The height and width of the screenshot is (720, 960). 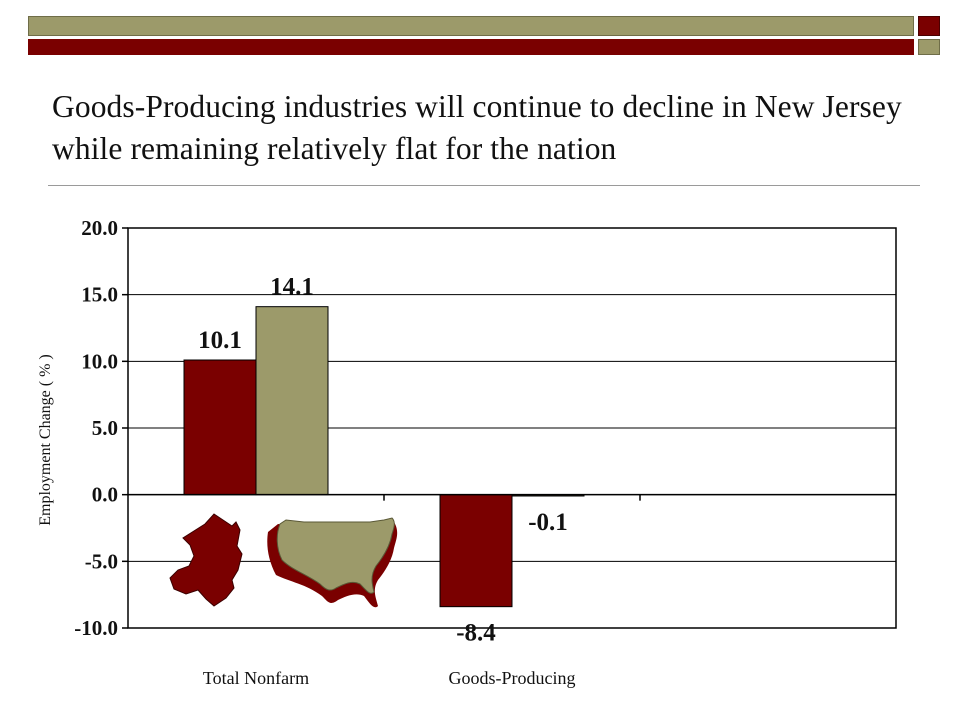 I want to click on x-axis-ticks: Total Nonfarm Goods-Producing, so click(x=422, y=591).